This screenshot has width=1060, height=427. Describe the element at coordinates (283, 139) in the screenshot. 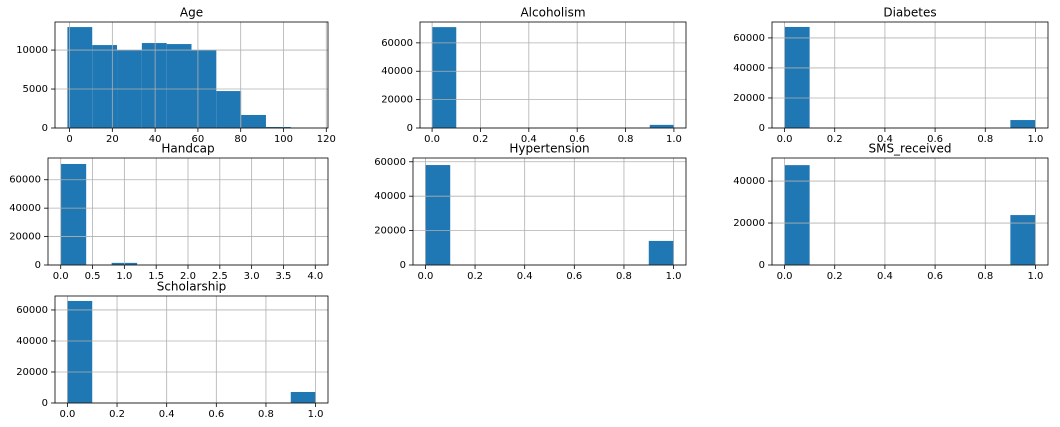

I see `x-tick-label: 100` at that location.